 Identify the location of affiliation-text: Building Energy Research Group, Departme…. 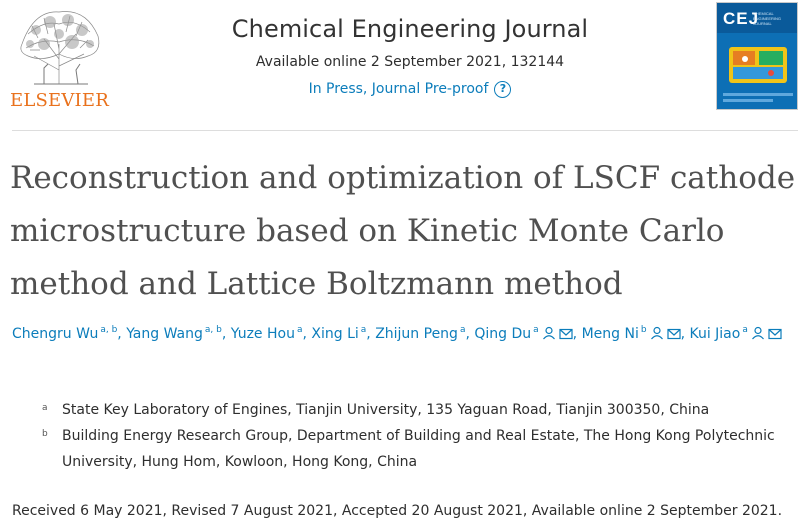
(418, 449).